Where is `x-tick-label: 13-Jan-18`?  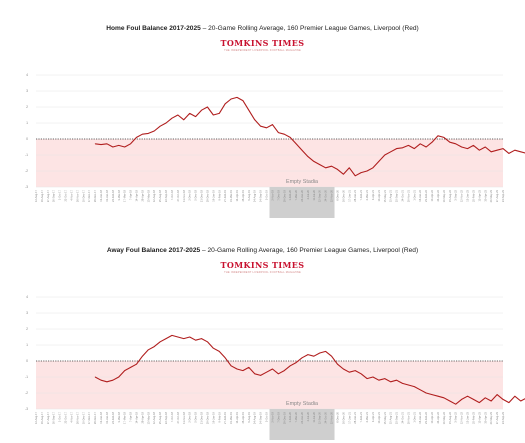 x-tick-label: 13-Jan-18 is located at coordinates (101, 417).